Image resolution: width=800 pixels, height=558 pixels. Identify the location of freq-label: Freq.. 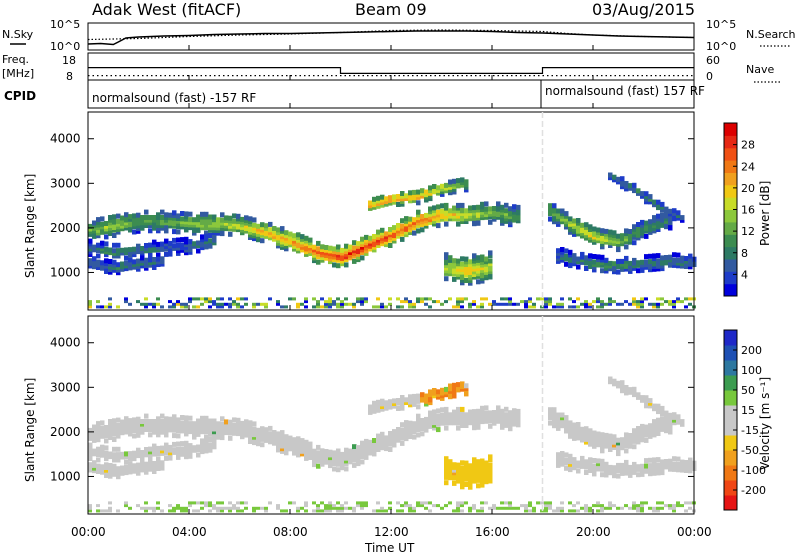
(15, 59).